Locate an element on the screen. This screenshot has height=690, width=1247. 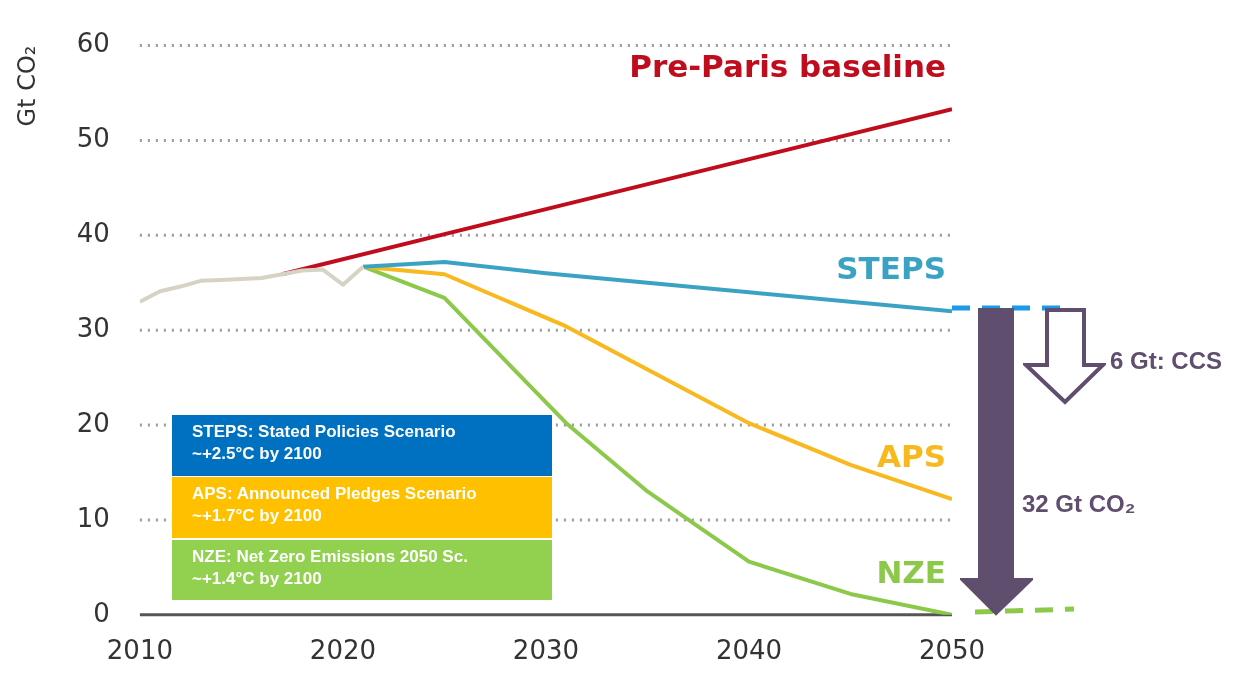
x-tick-label: 2050 is located at coordinates (952, 650).